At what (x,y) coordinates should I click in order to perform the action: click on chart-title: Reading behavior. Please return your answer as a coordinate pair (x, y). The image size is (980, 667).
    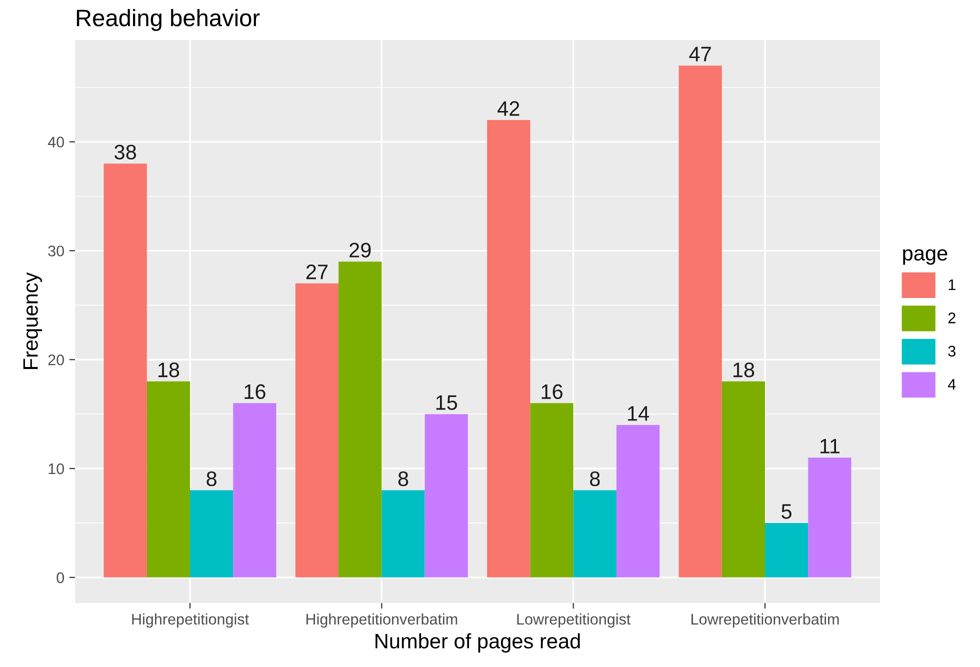
    Looking at the image, I should click on (168, 20).